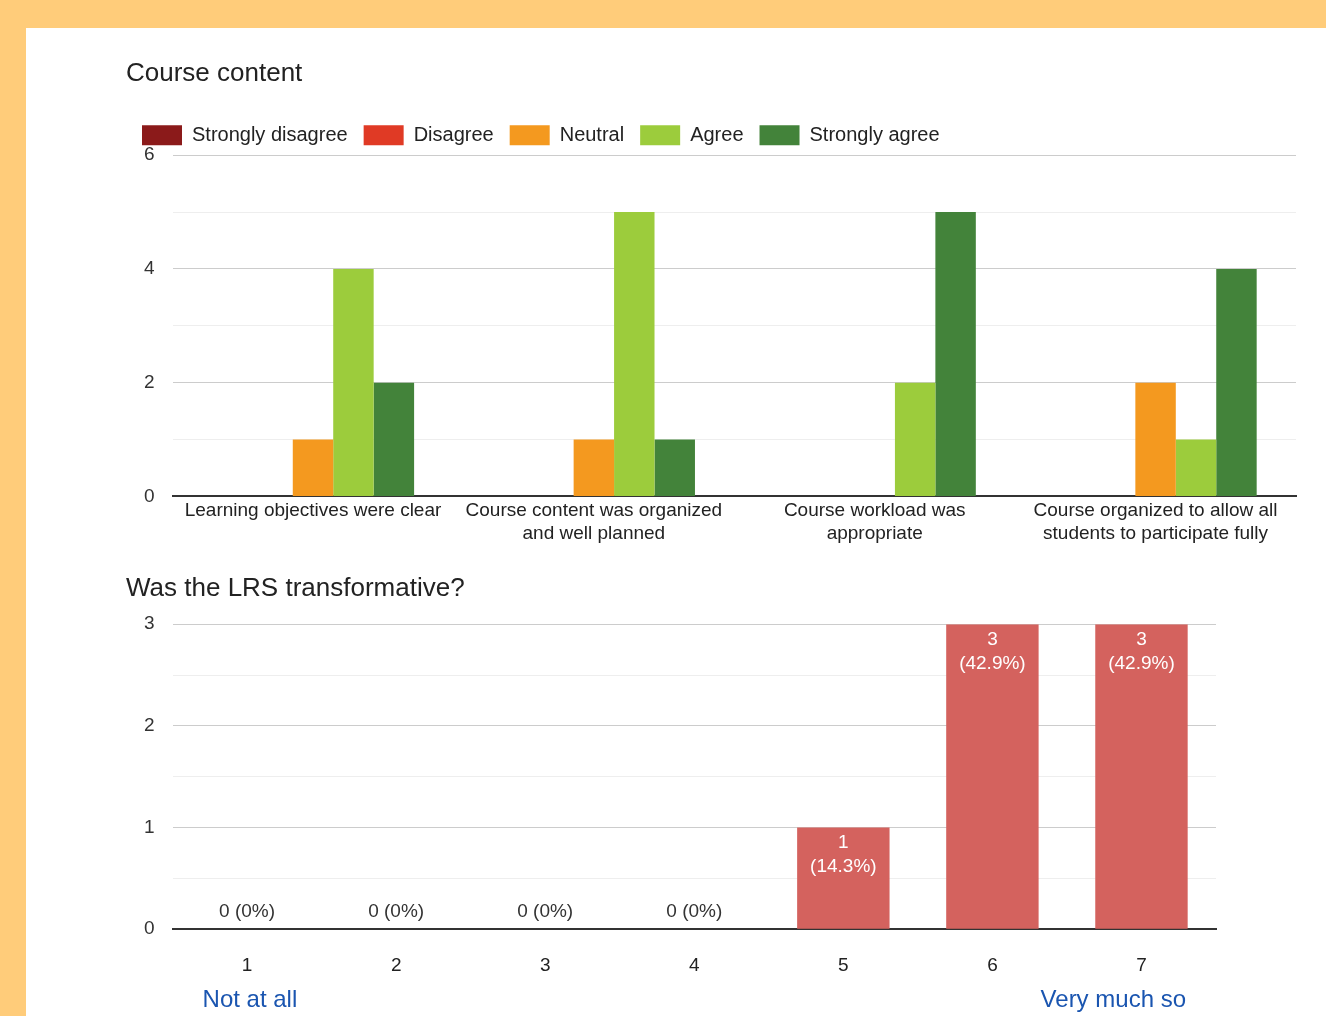  Describe the element at coordinates (149, 154) in the screenshot. I see `y-tick-label: 6` at that location.